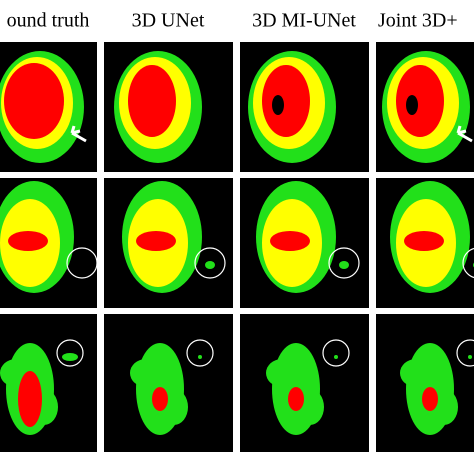 The image size is (474, 474). Describe the element at coordinates (168, 21) in the screenshot. I see `column-title: 3D UNet` at that location.